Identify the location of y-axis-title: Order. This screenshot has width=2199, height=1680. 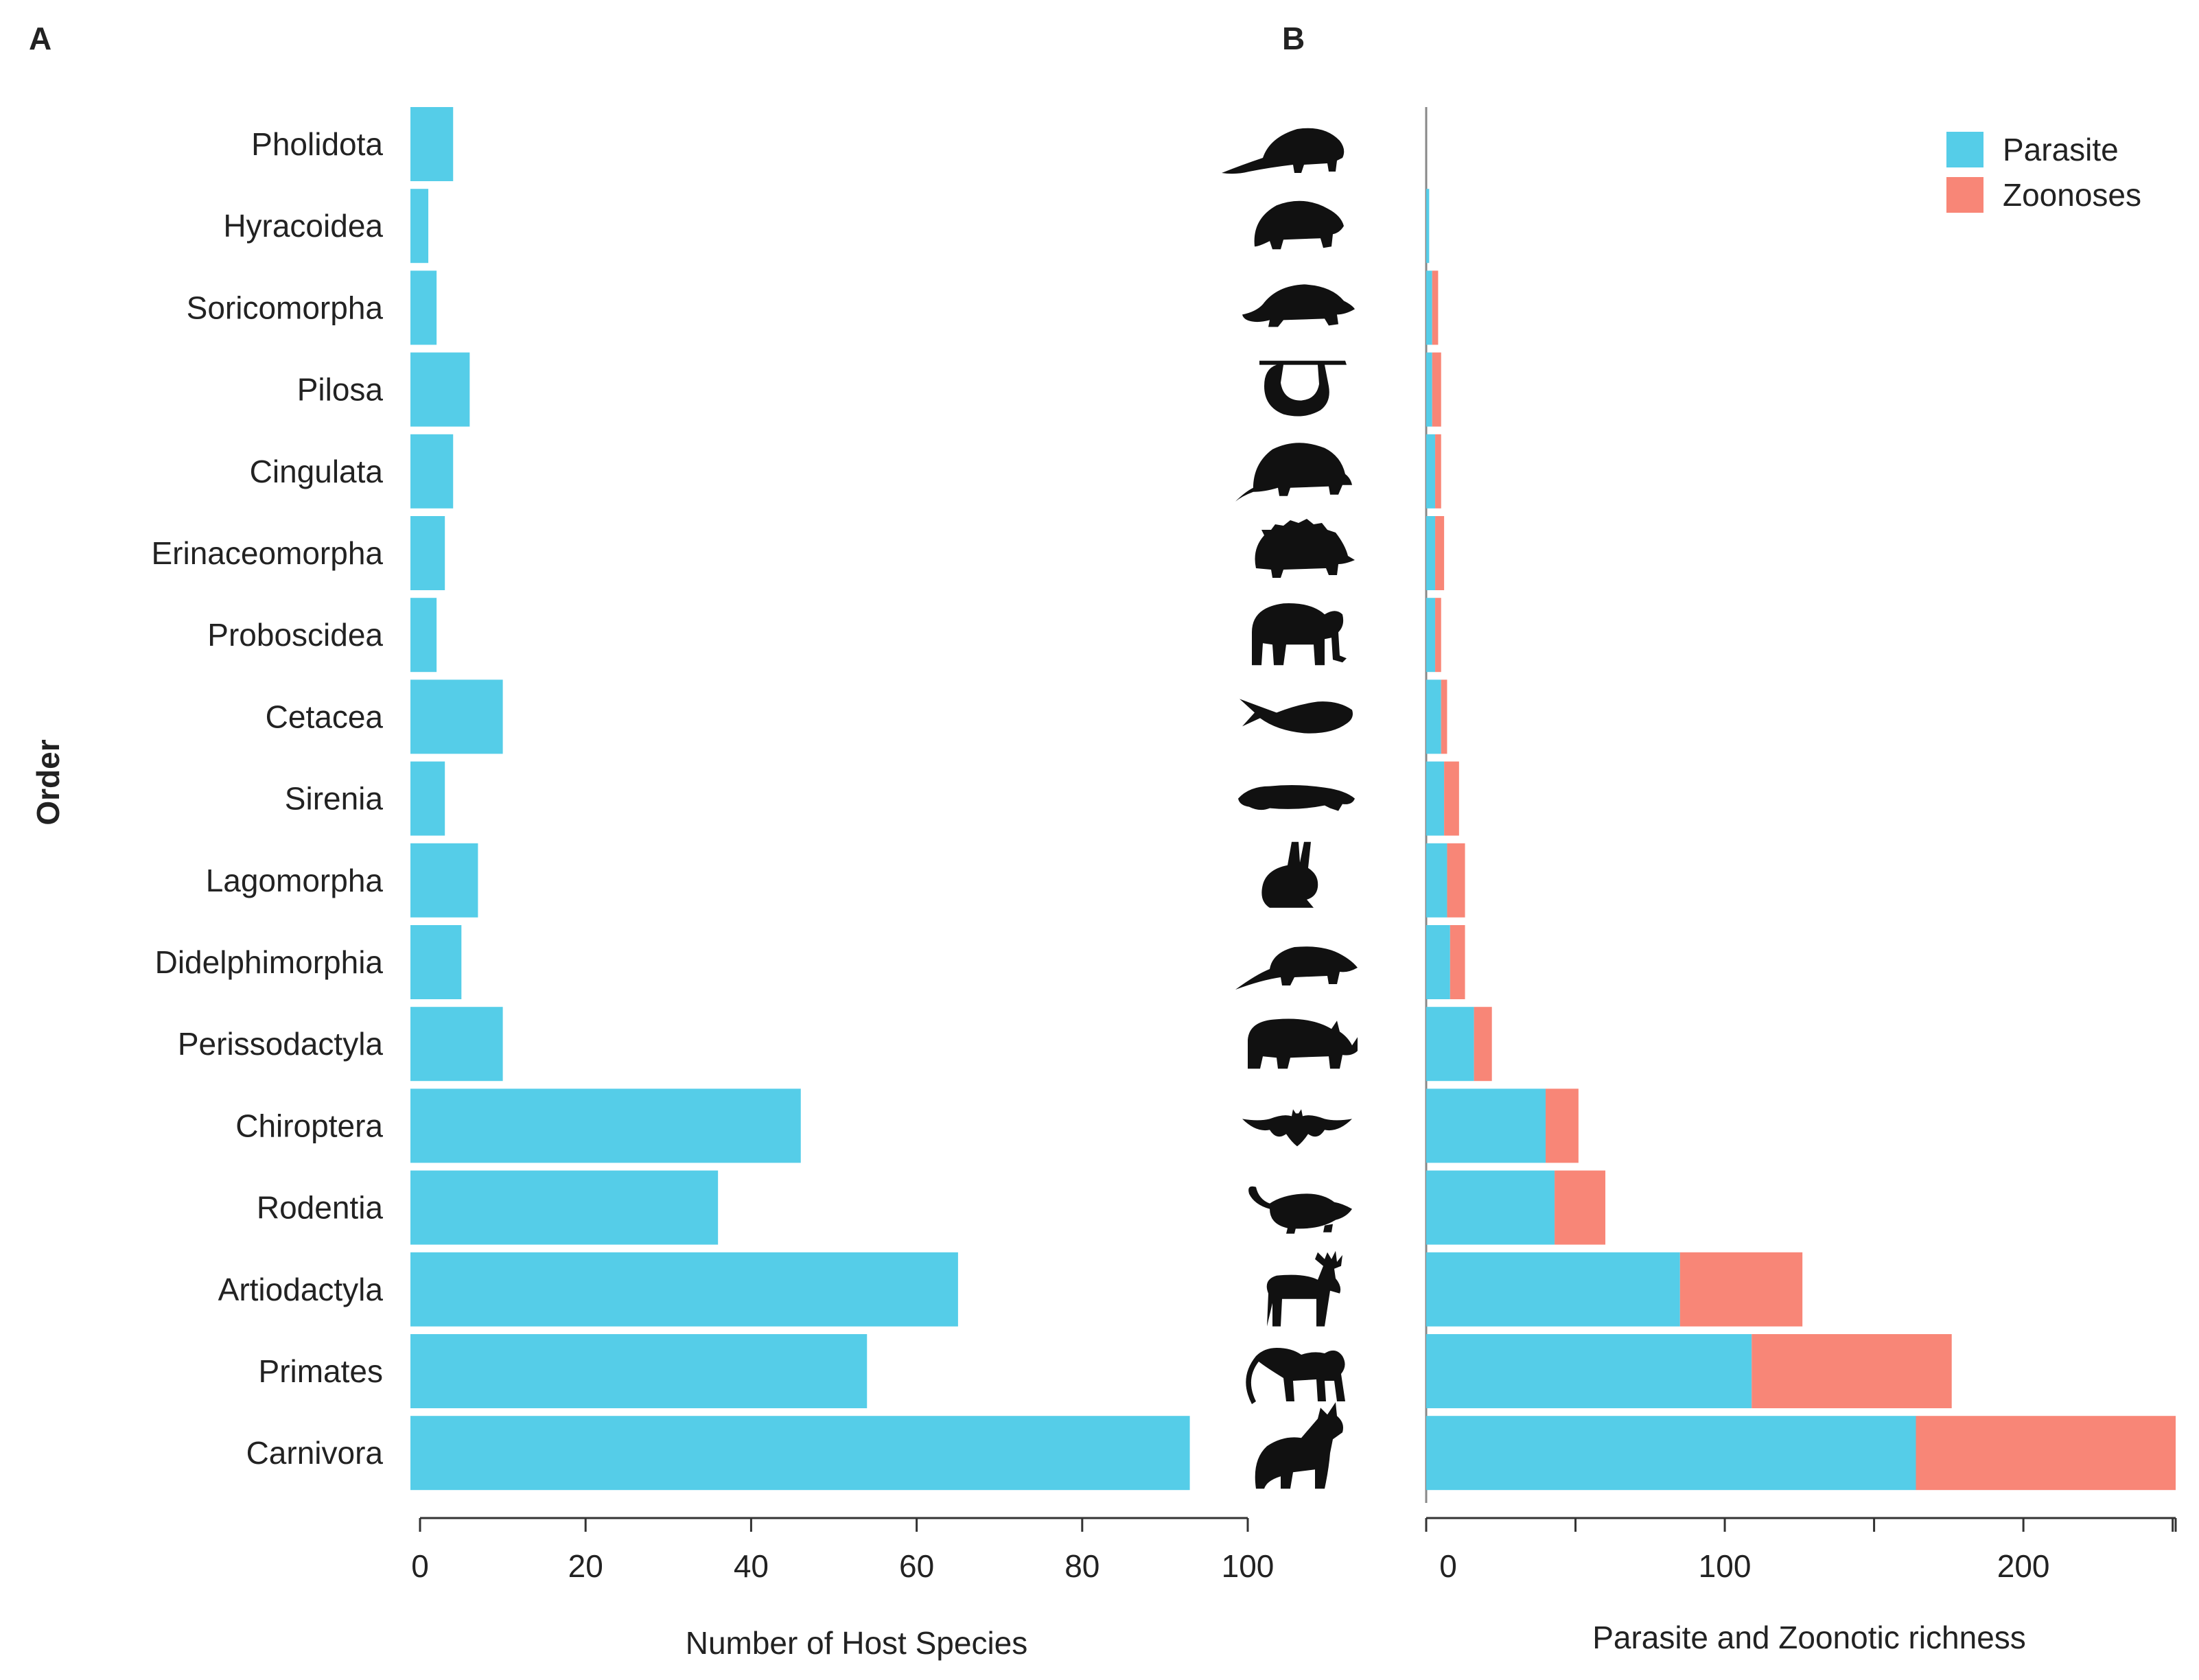
(48, 782).